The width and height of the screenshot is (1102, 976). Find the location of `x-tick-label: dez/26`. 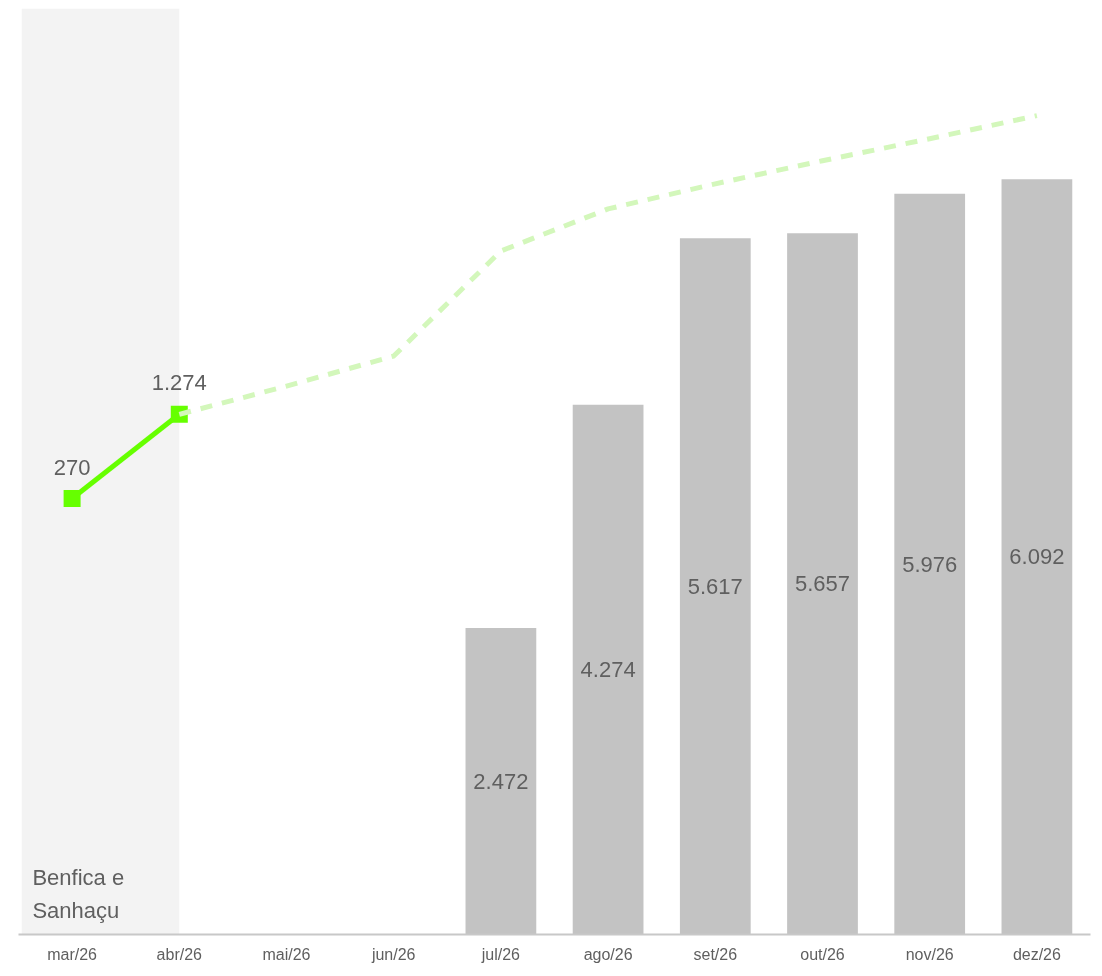

x-tick-label: dez/26 is located at coordinates (1037, 954).